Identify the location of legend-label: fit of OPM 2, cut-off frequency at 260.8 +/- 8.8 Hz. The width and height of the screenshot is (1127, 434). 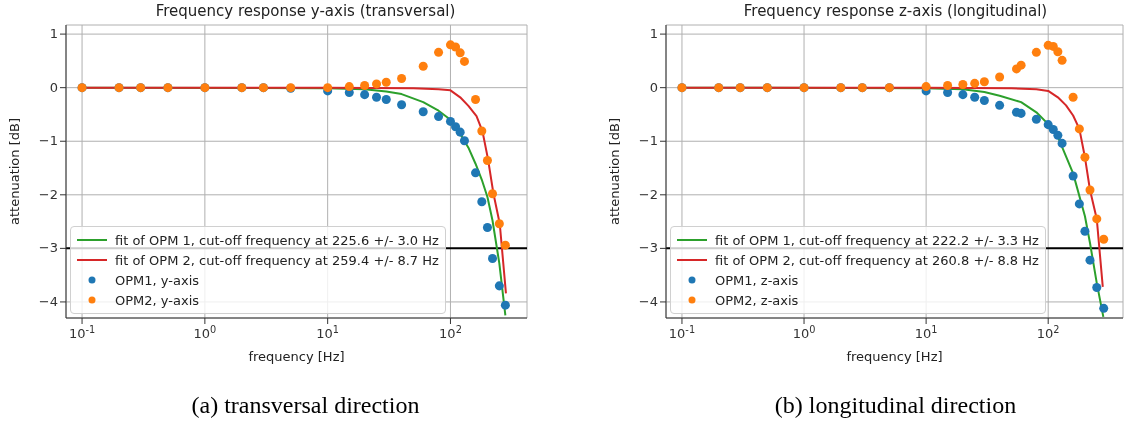
(877, 260).